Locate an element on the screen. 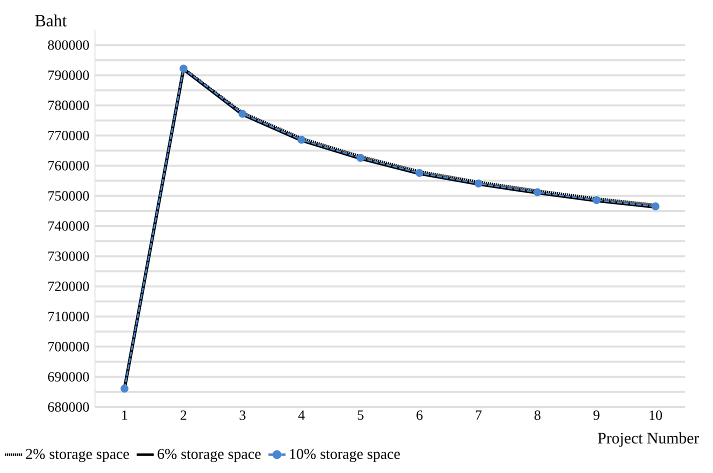  y-tick-label: 780000 is located at coordinates (68, 105).